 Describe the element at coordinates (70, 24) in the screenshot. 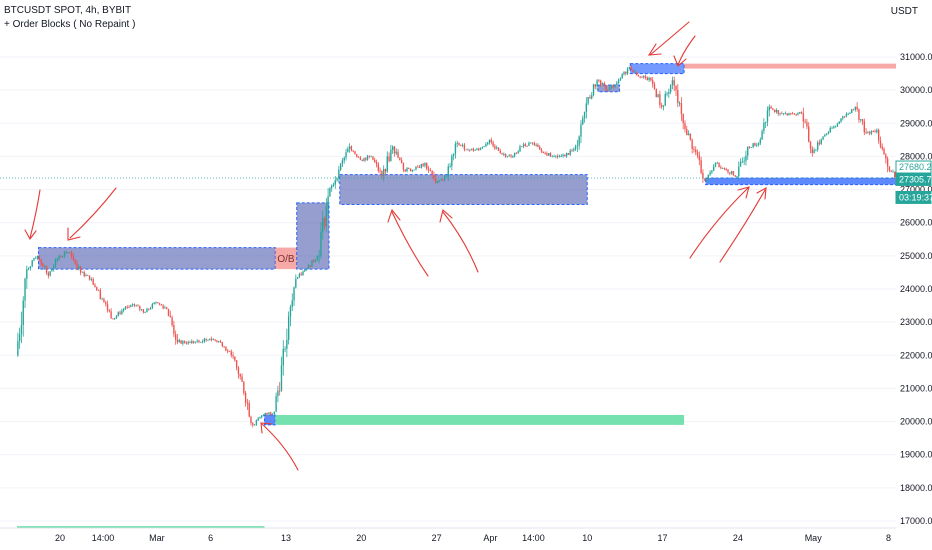

I see `indicator-title: + Order Blocks ( No Repaint )` at that location.